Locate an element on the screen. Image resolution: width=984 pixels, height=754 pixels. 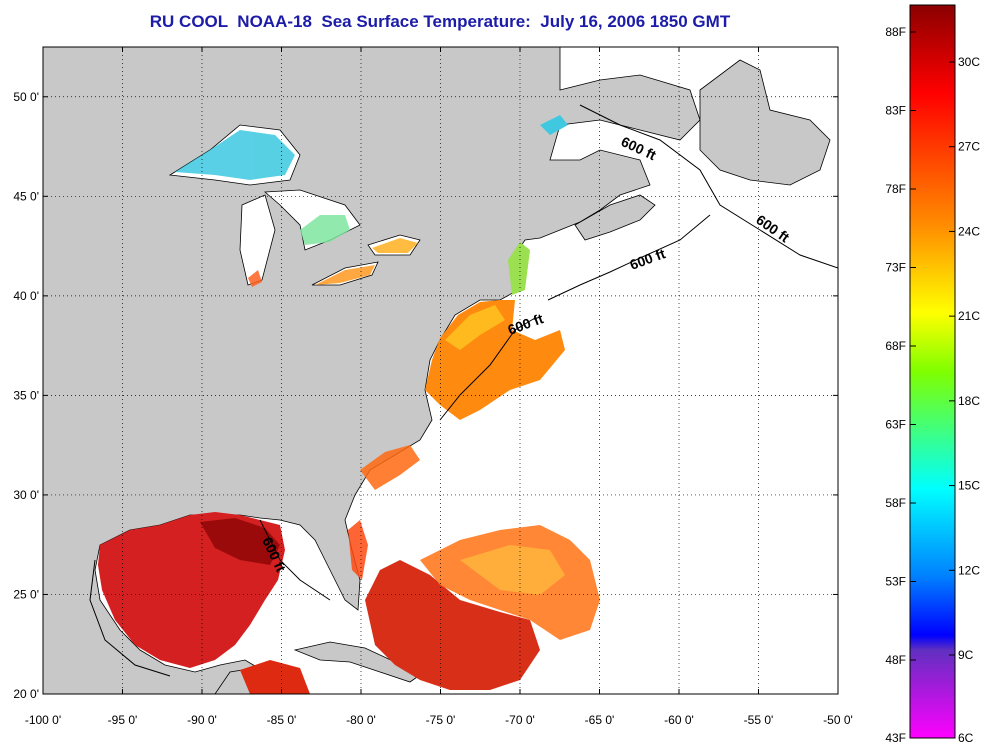
colorbar-label-c: 24C is located at coordinates (969, 231).